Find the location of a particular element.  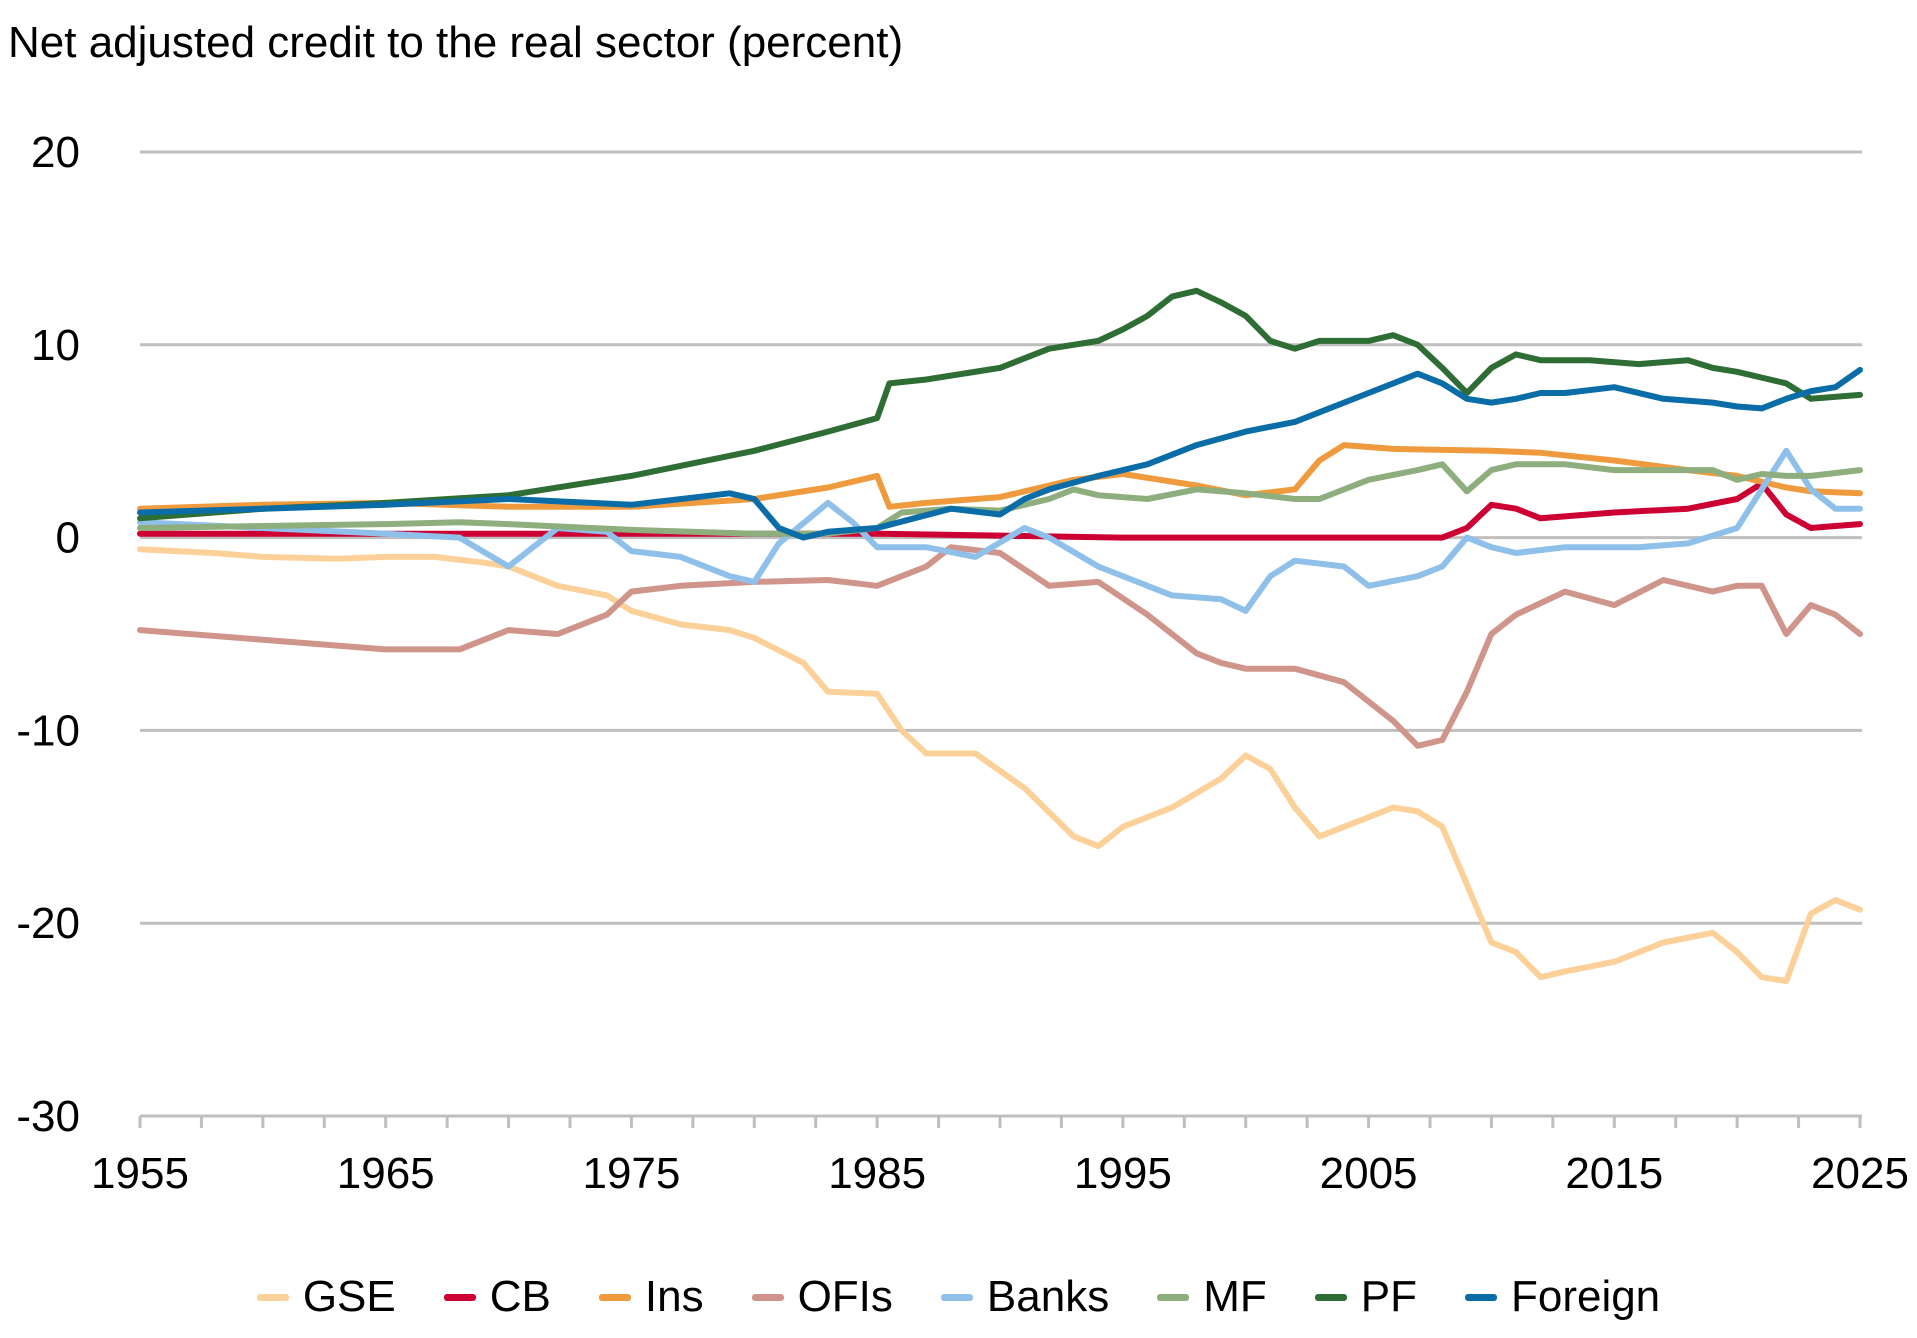

legend-label: OFIs is located at coordinates (845, 1296).